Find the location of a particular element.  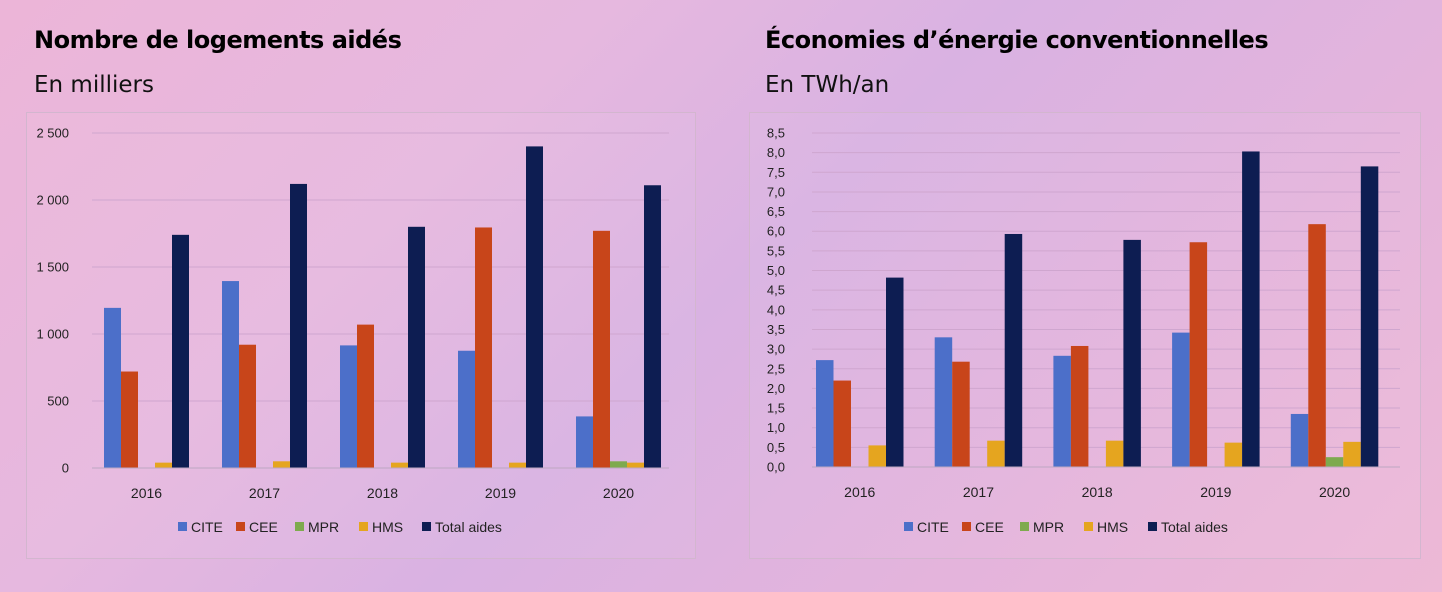

chart-subtitle-logements: En milliers is located at coordinates (94, 85).